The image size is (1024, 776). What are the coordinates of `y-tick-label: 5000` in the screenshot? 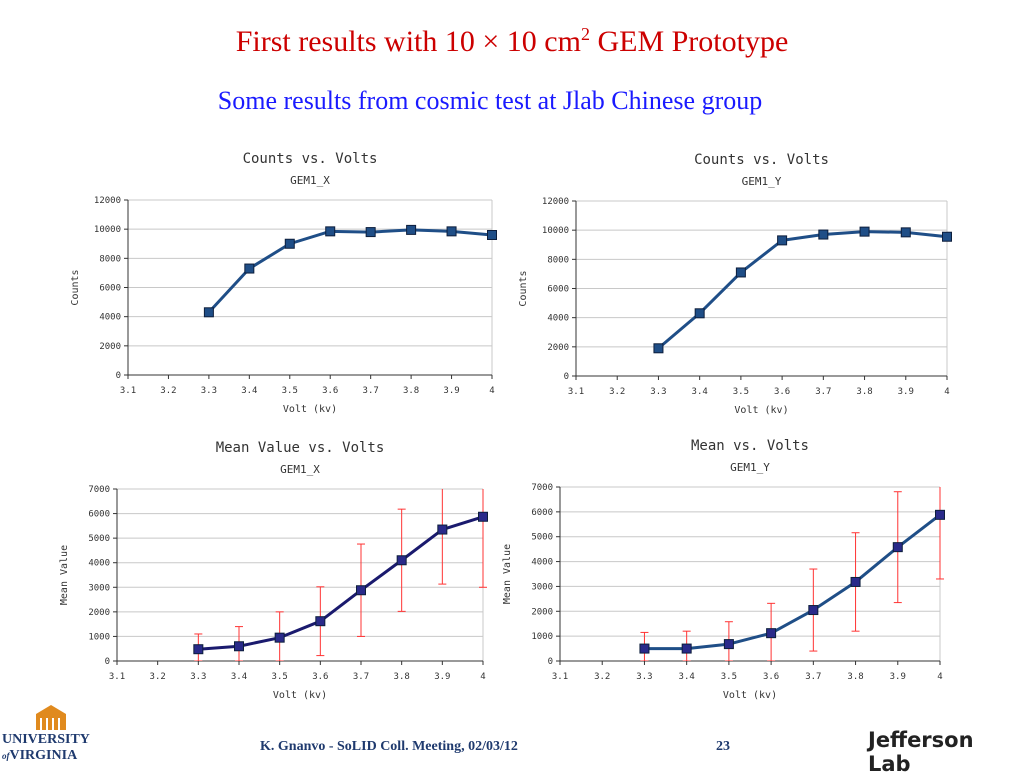 It's located at (99, 539).